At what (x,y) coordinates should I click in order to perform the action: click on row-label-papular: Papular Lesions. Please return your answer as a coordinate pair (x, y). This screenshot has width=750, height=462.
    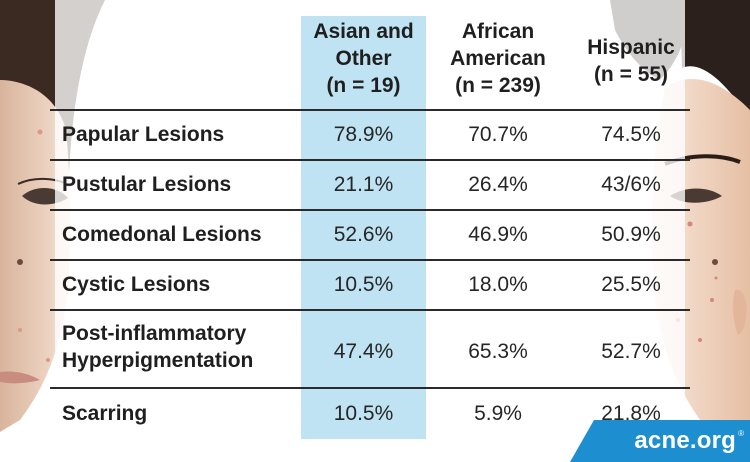
    Looking at the image, I should click on (143, 134).